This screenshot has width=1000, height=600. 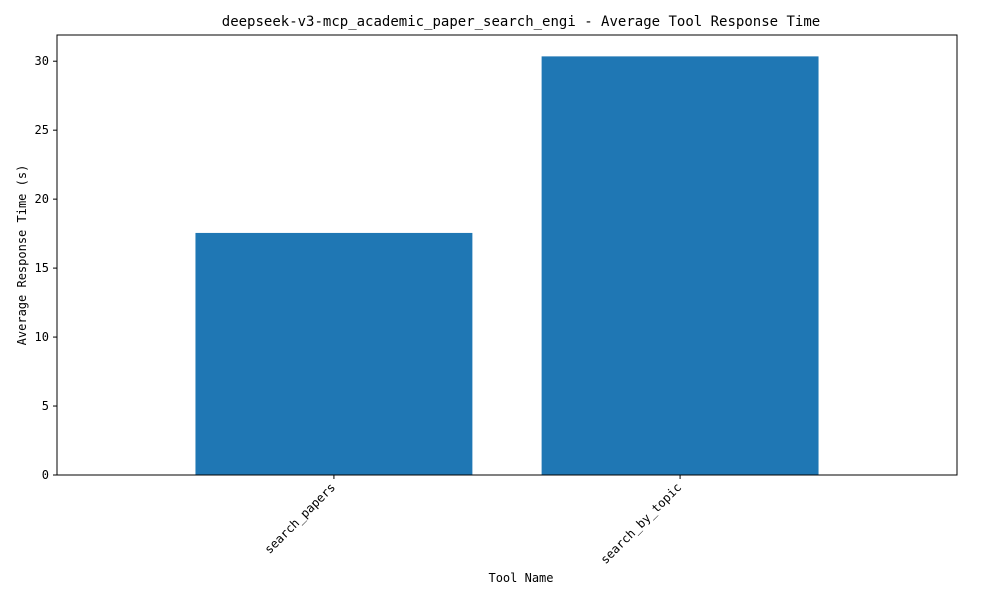 I want to click on x-tick-label: search_by_topic, so click(x=641, y=523).